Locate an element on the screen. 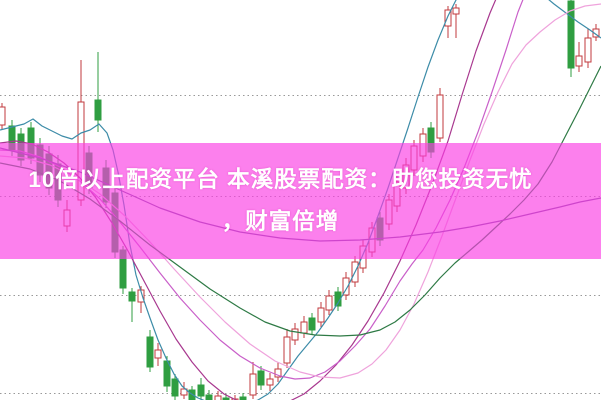 The width and height of the screenshot is (601, 400). ma-fast-teal-right is located at coordinates (574, 19).